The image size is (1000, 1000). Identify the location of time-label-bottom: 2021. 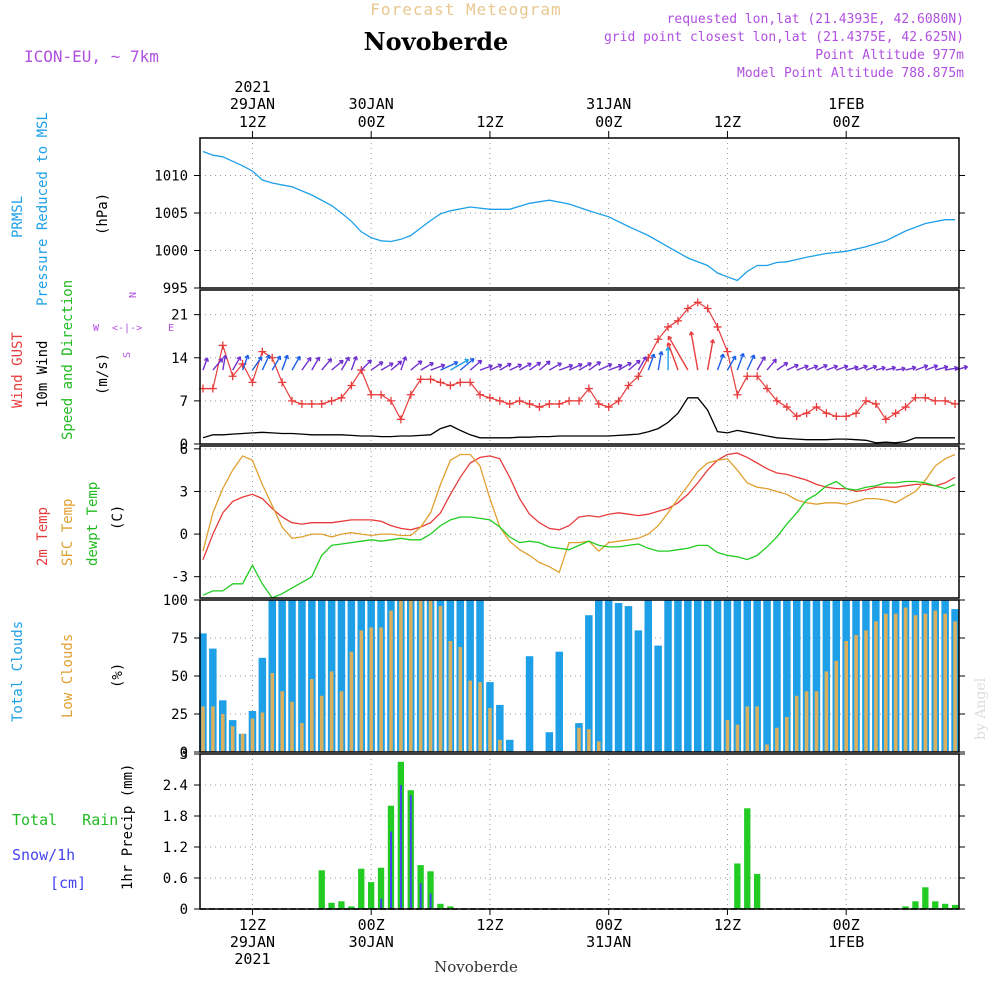
(252, 959).